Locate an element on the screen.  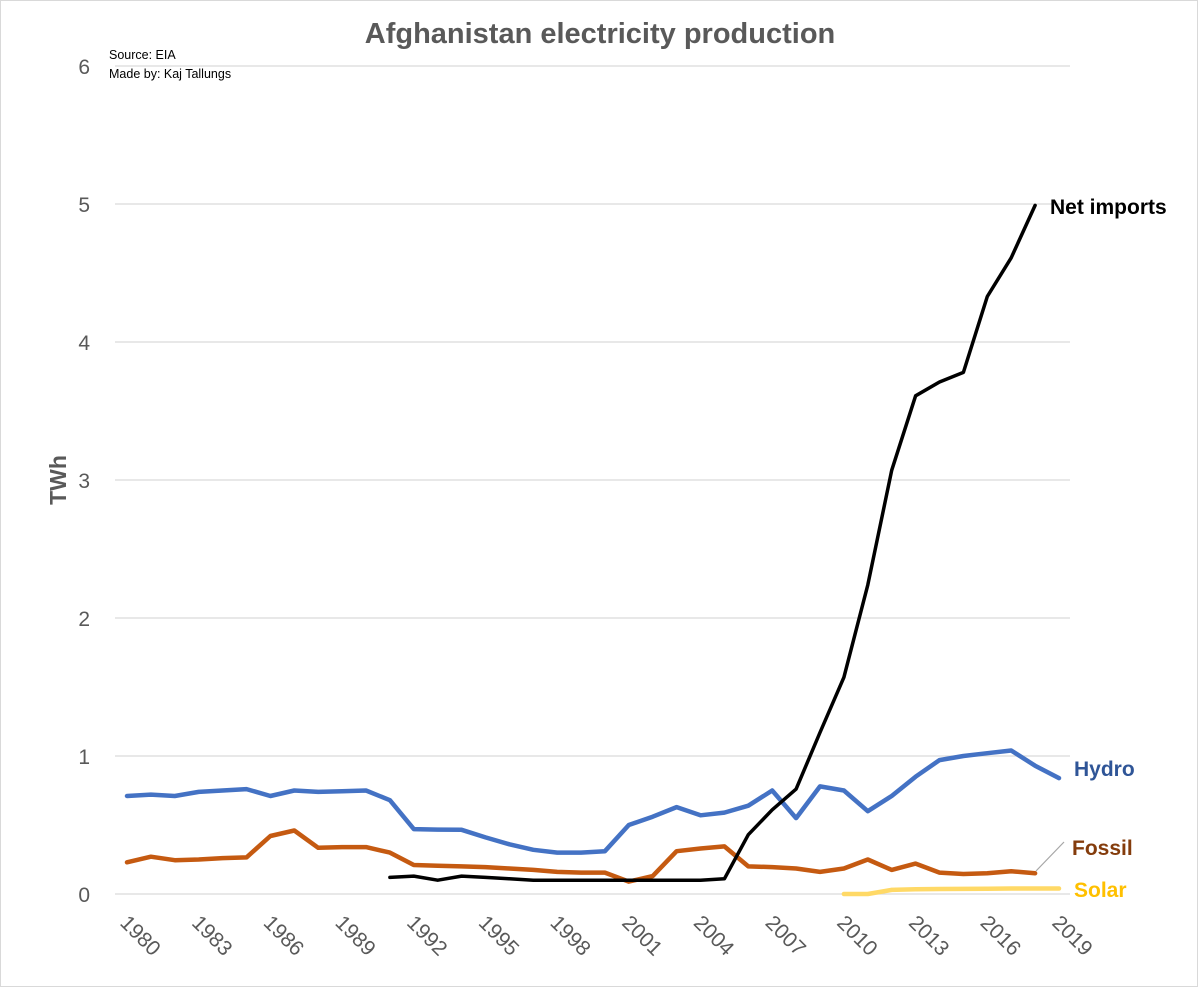
fossil-leader-line is located at coordinates (1050, 856).